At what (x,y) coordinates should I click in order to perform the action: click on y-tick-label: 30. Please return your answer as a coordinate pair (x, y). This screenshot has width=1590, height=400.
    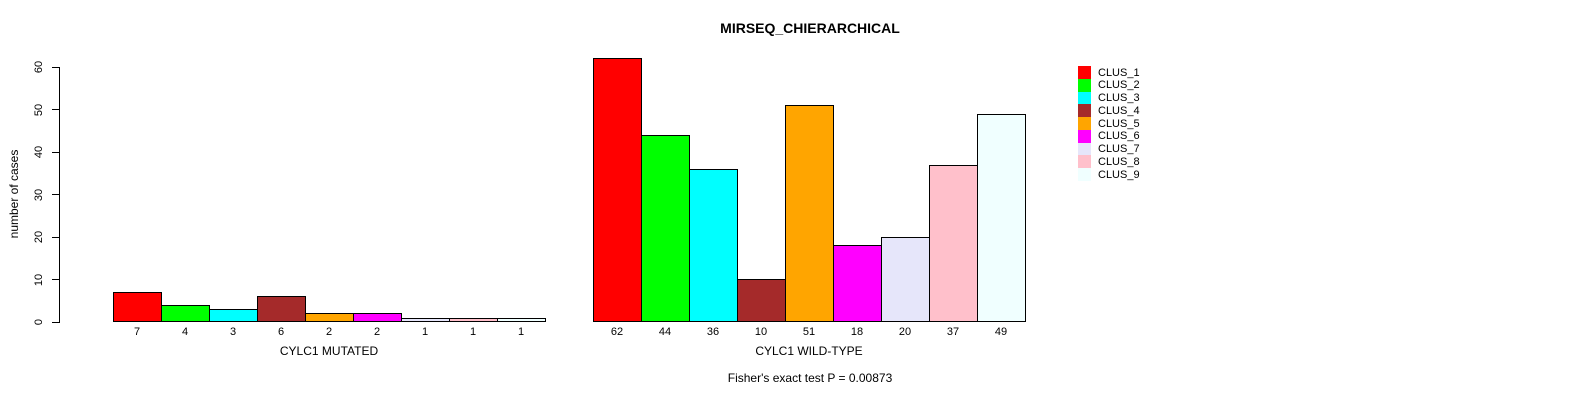
    Looking at the image, I should click on (39, 194).